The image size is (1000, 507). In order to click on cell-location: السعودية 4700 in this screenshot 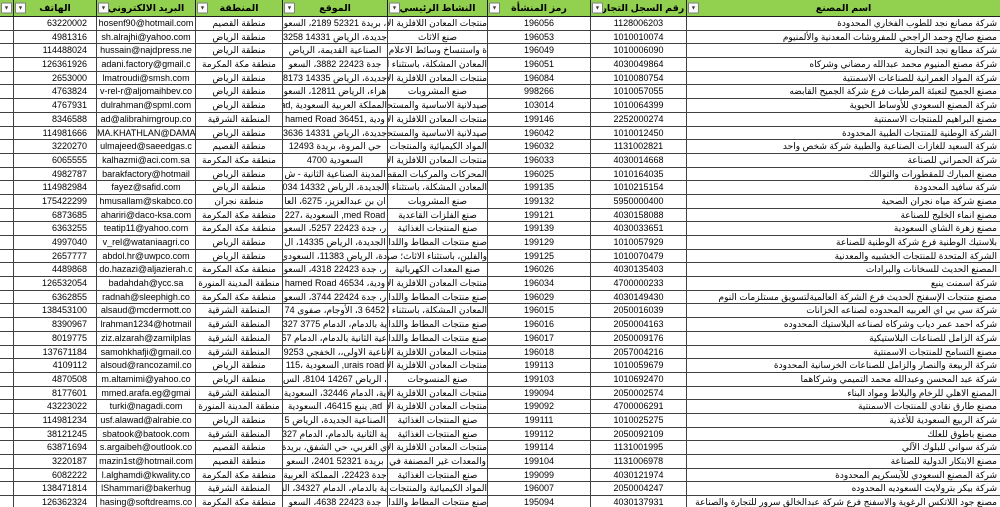, I will do `click(334, 160)`.